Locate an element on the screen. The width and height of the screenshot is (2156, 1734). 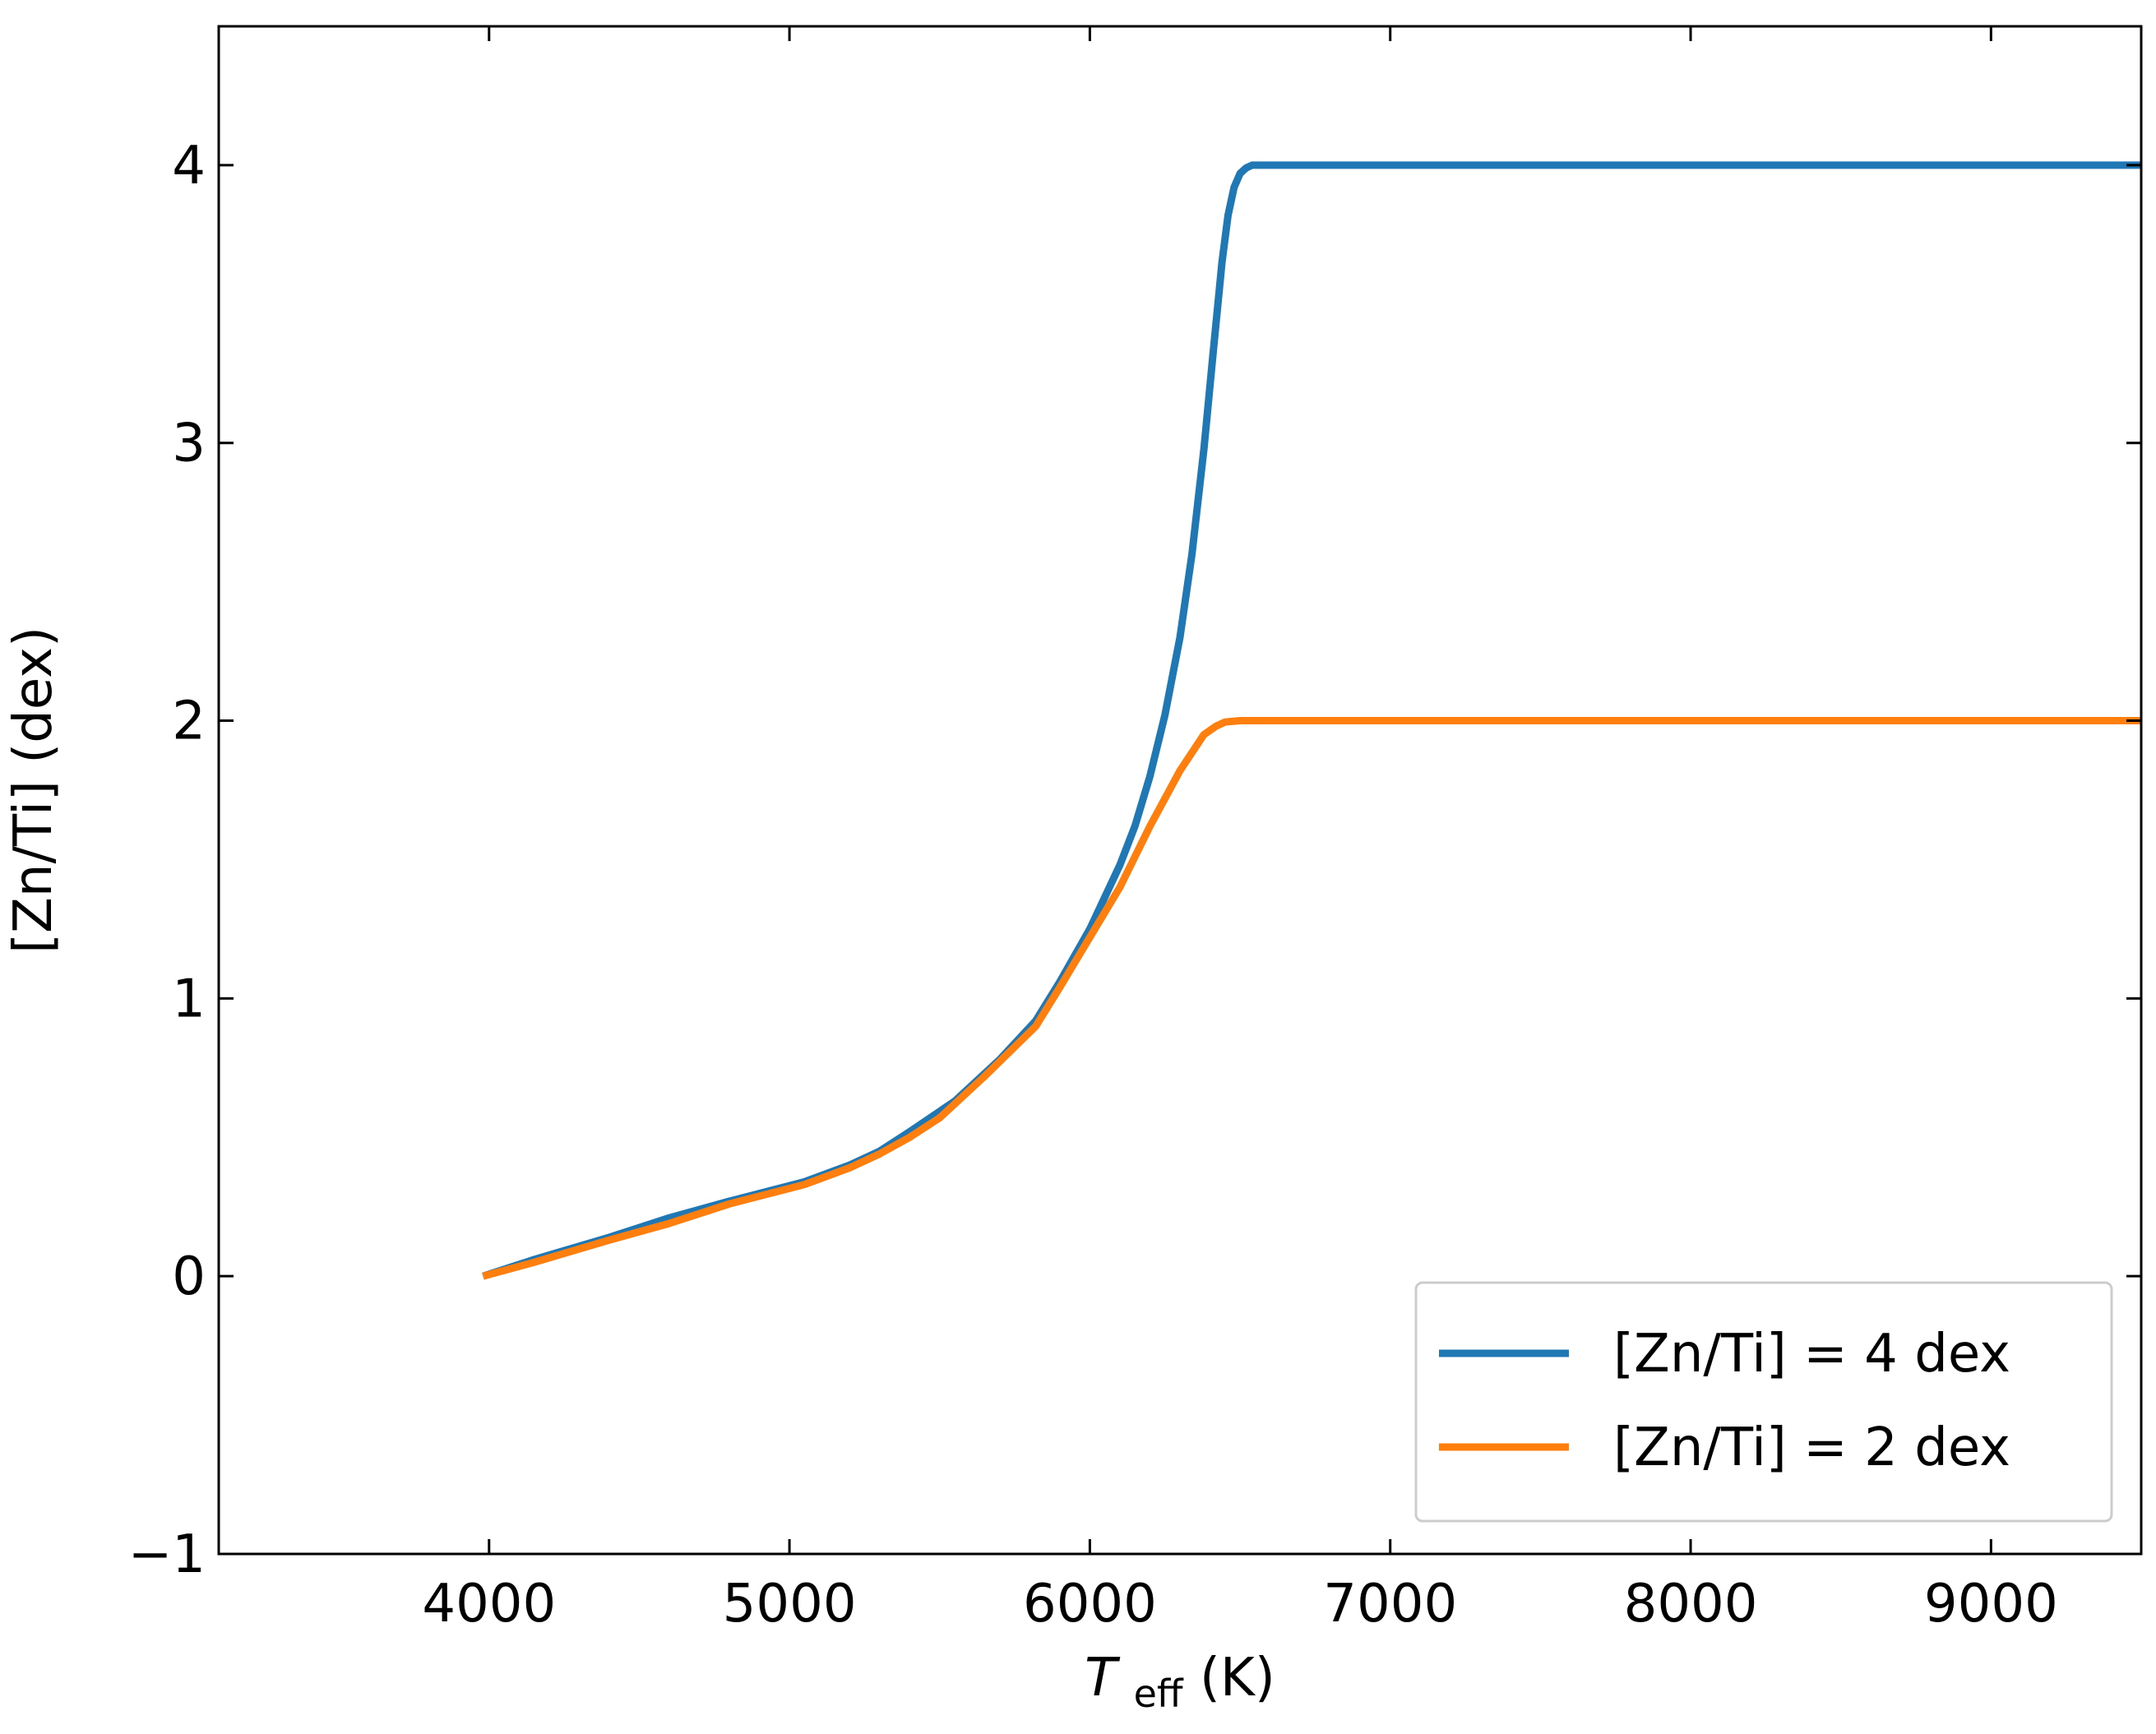
x-tick-label: 6000 is located at coordinates (1090, 1605).